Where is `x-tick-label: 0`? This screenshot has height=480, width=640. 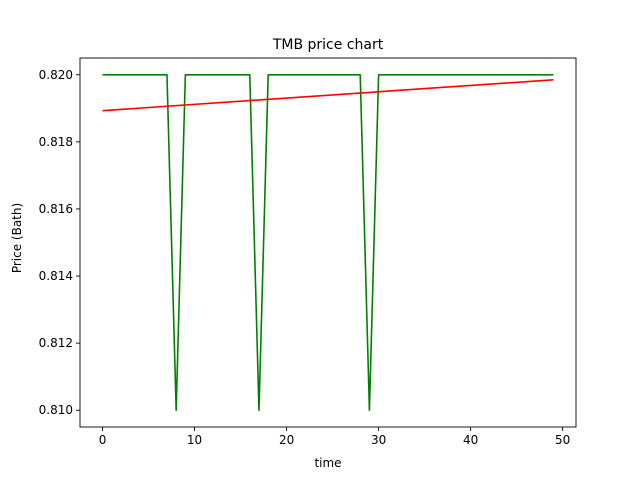
x-tick-label: 0 is located at coordinates (103, 440).